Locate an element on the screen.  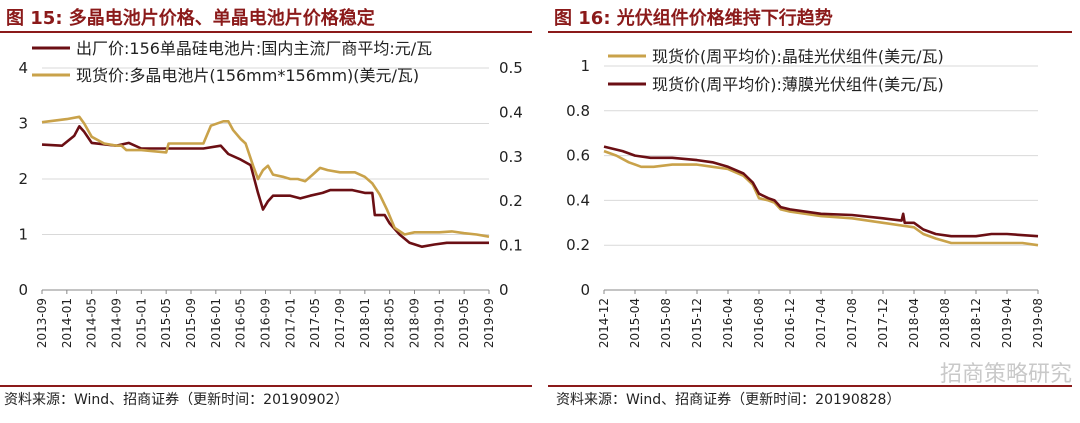
right-x-tick-label: 2016-08 is located at coordinates (759, 323).